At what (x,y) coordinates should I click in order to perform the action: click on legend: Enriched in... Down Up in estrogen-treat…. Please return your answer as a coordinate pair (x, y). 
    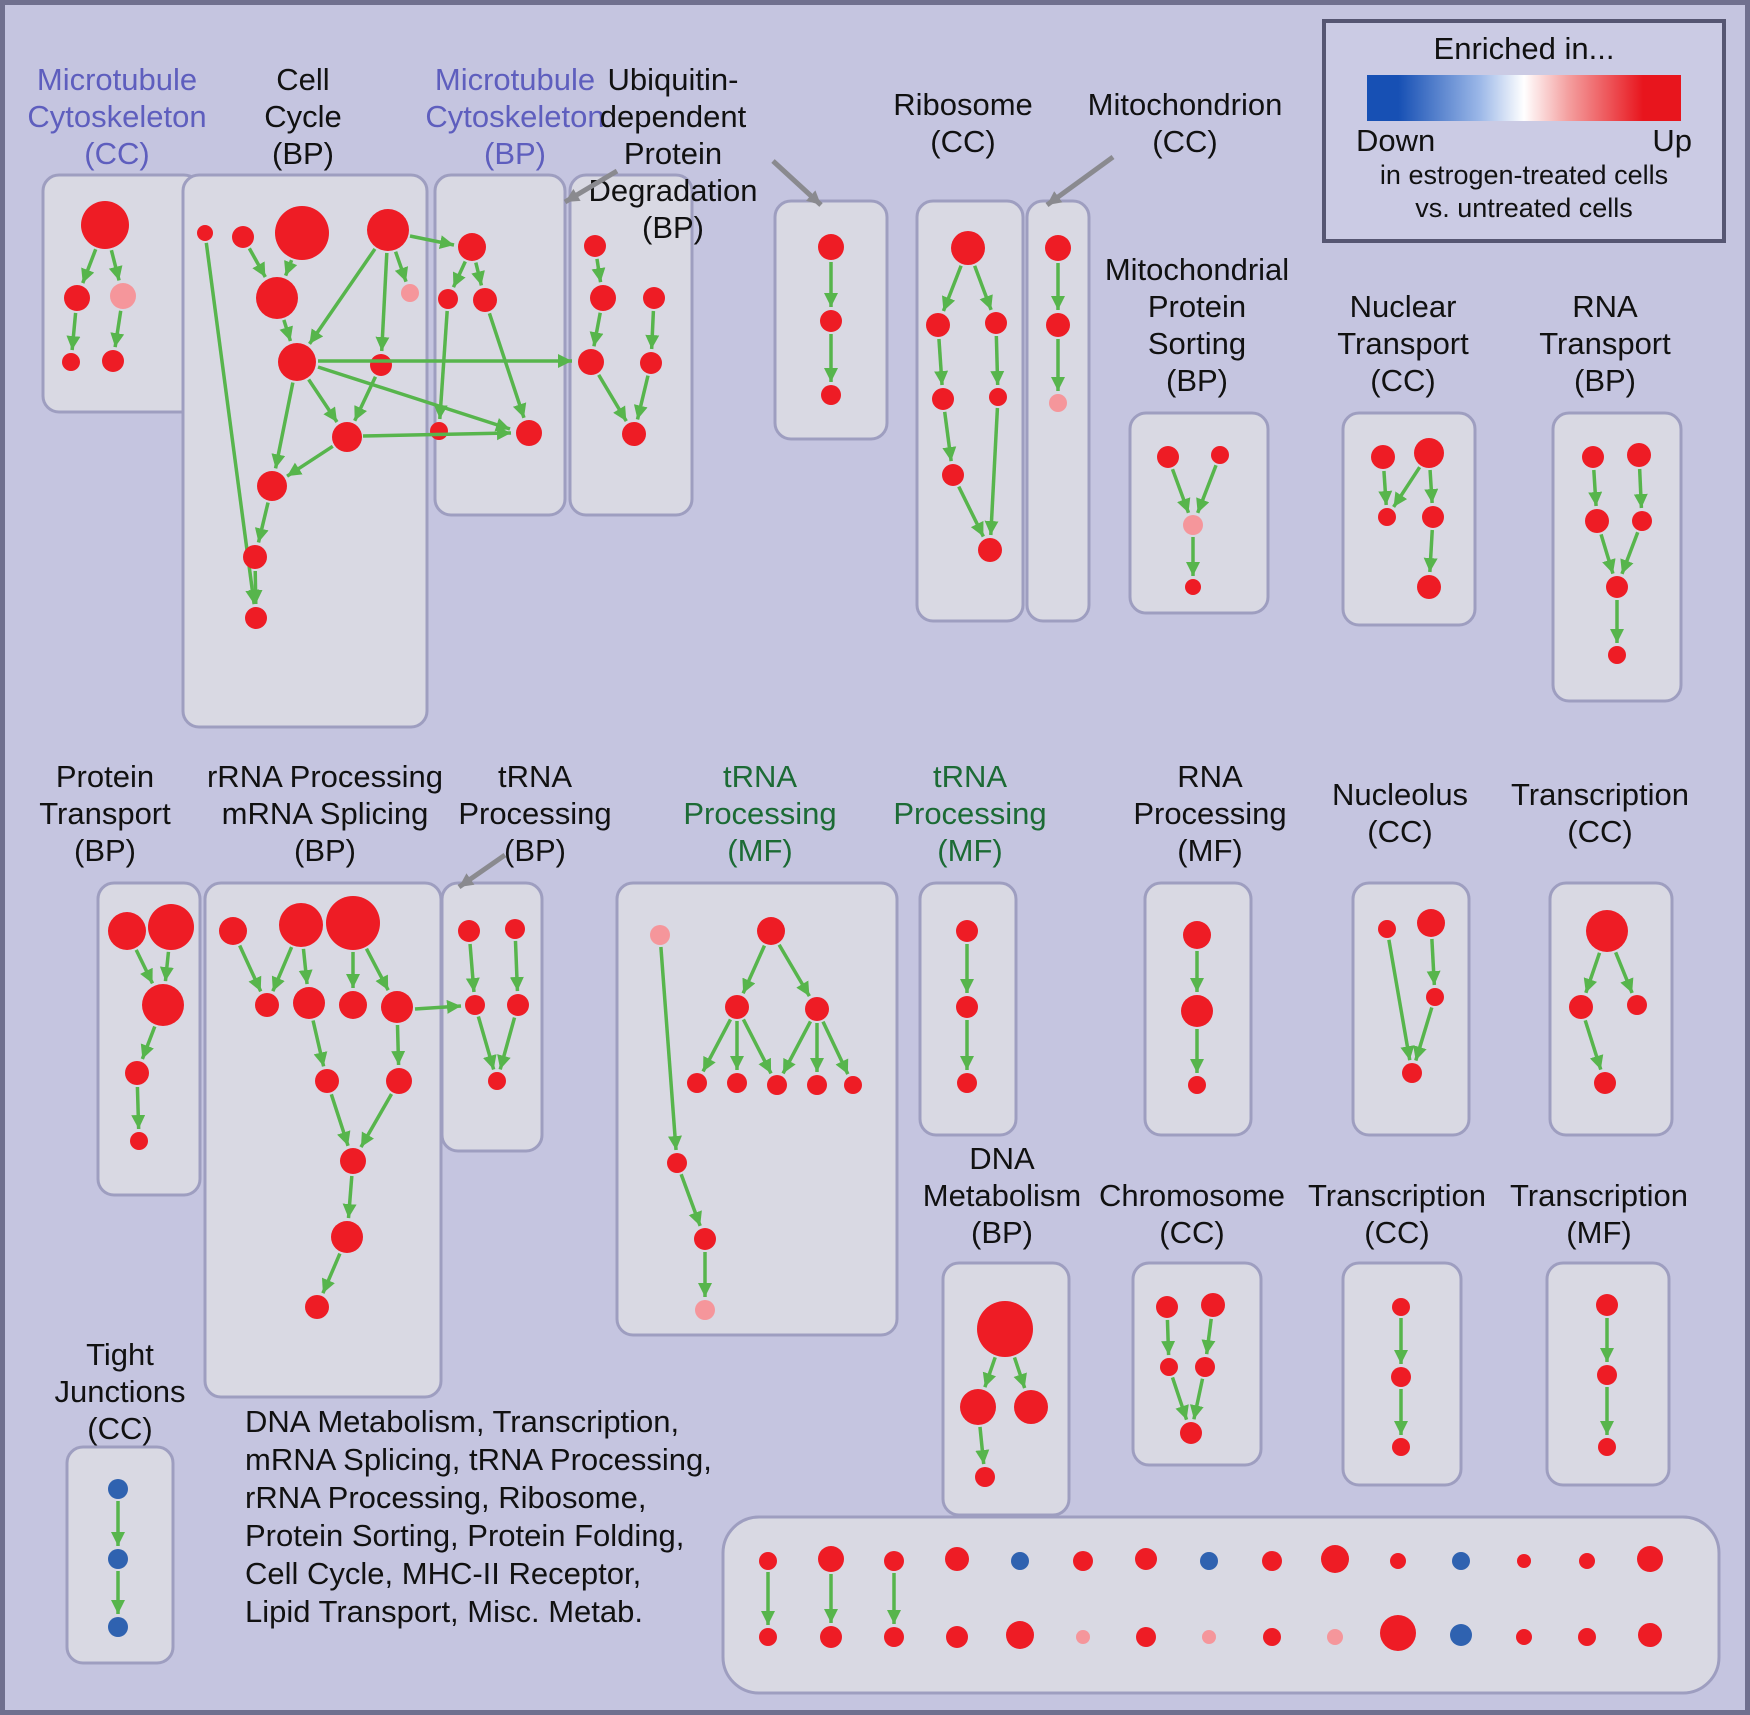
    Looking at the image, I should click on (1524, 131).